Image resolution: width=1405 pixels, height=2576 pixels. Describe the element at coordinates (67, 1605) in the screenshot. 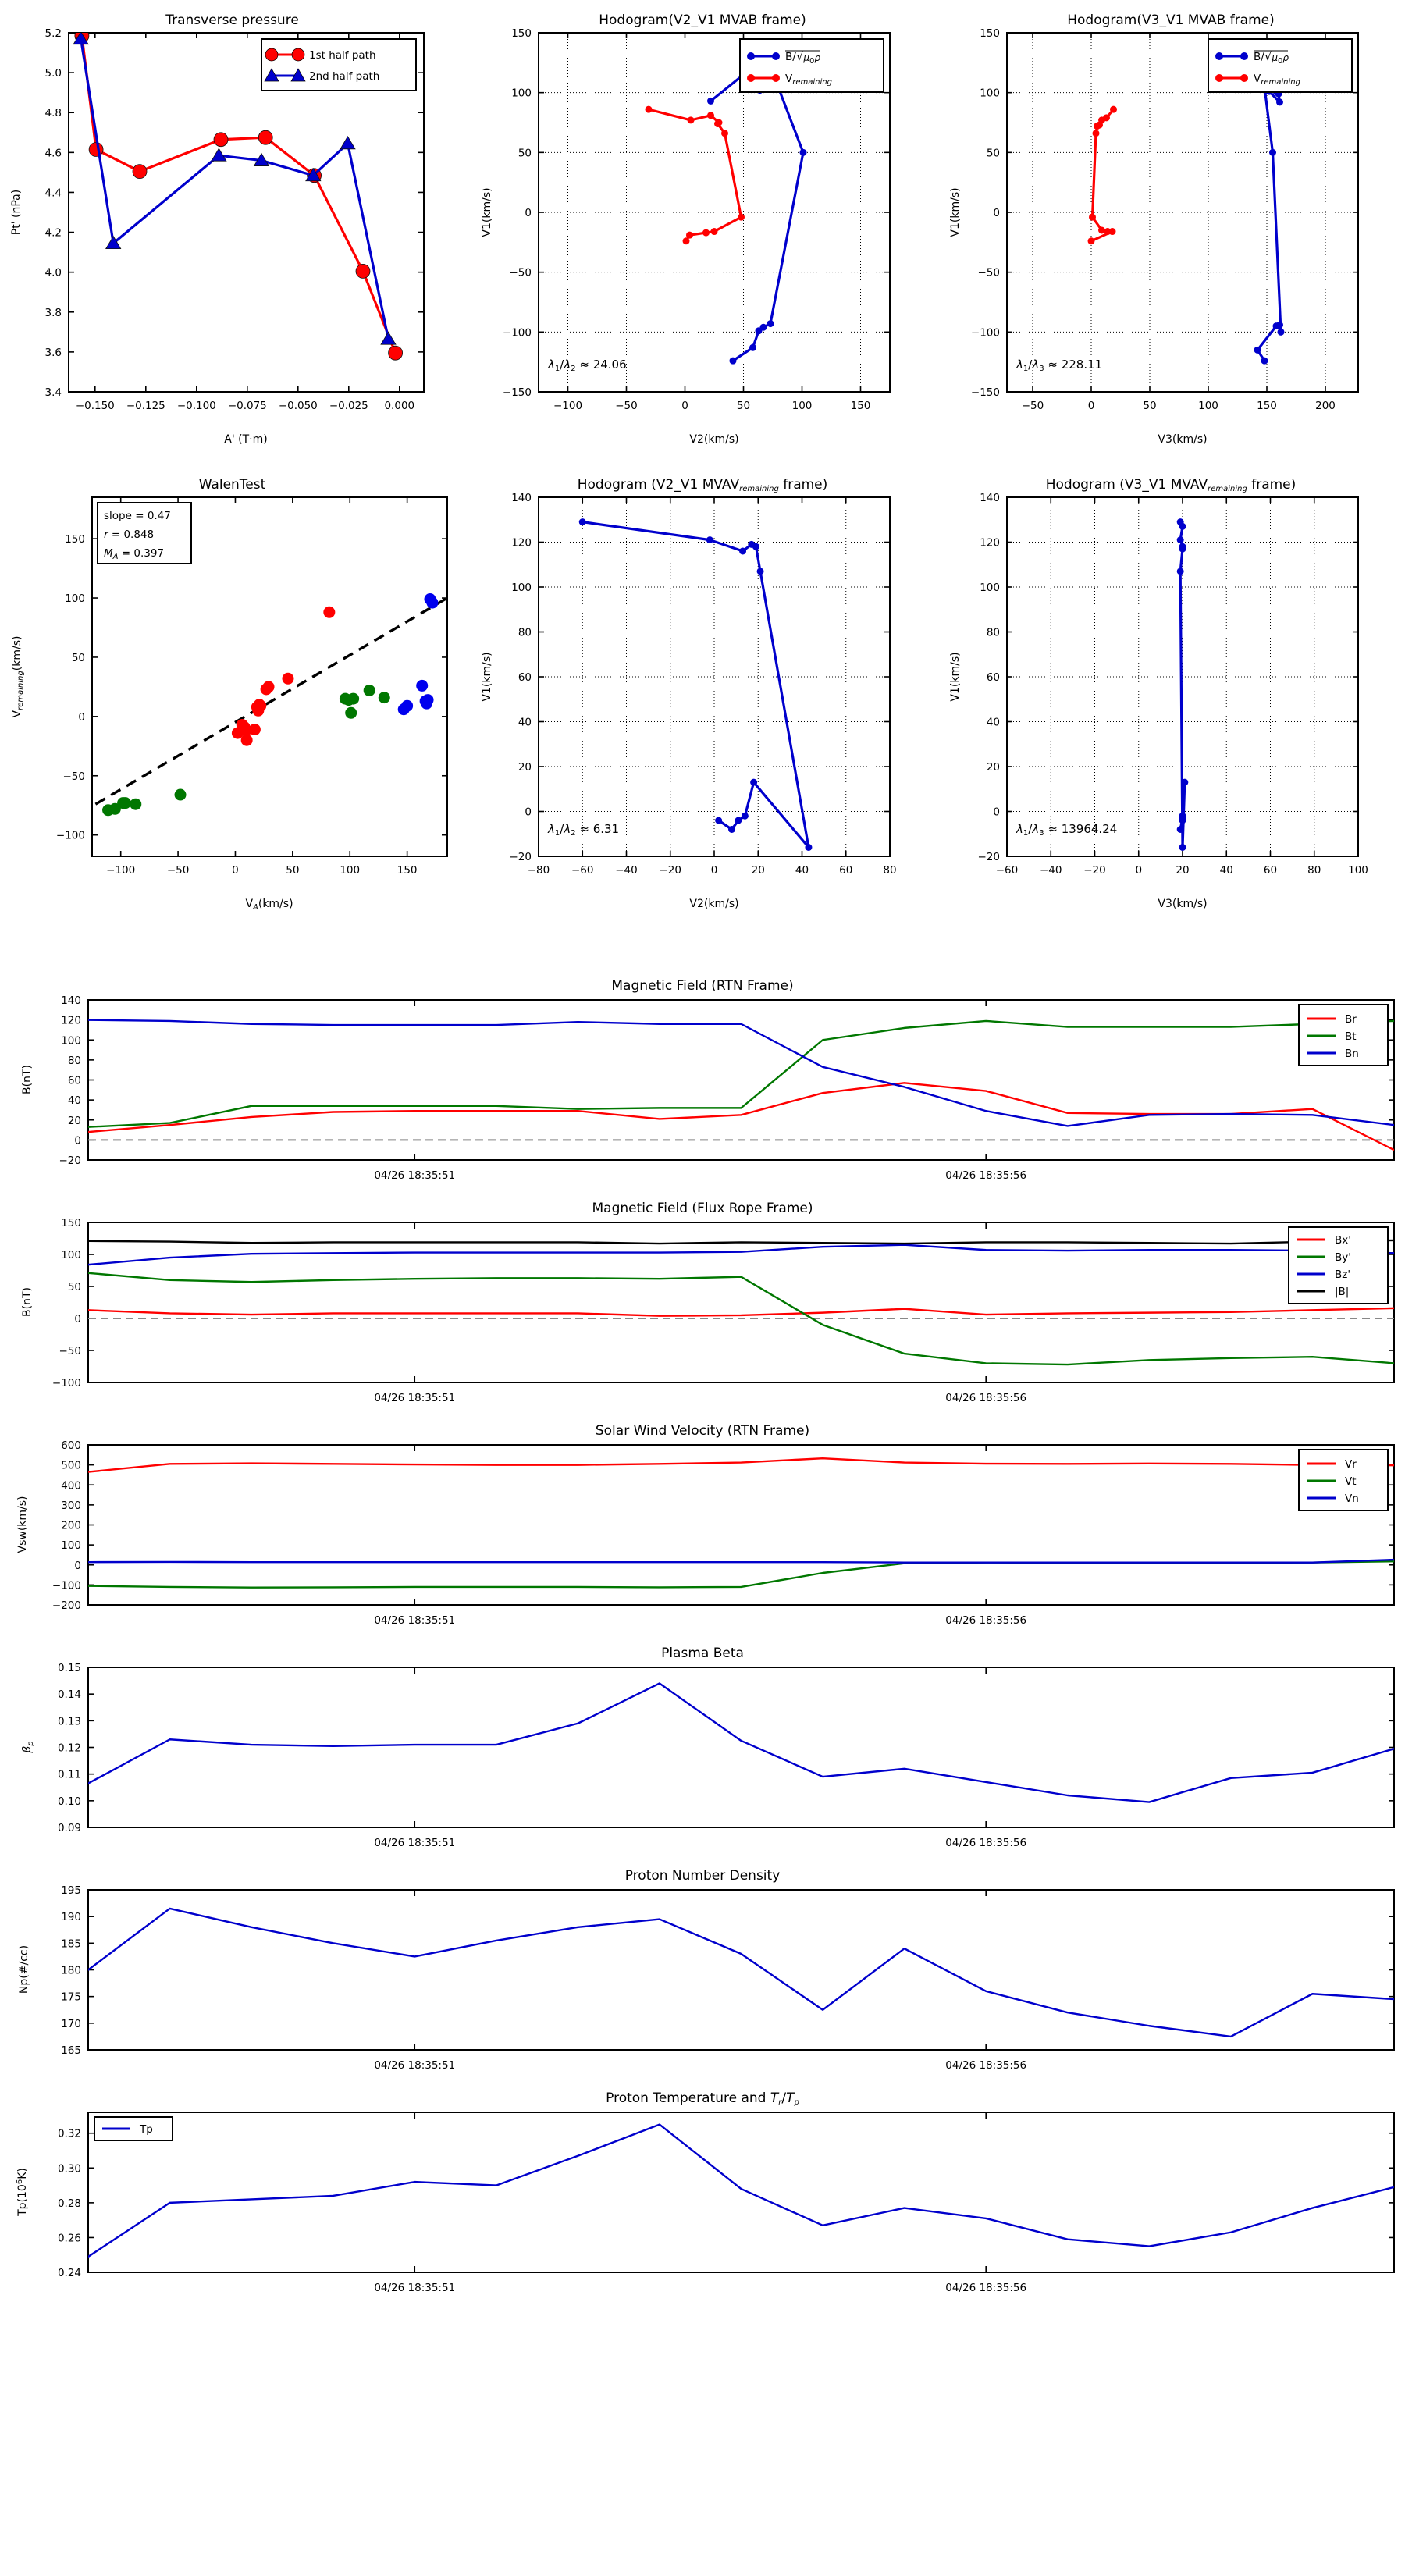

I see `svg-text: −200` at that location.